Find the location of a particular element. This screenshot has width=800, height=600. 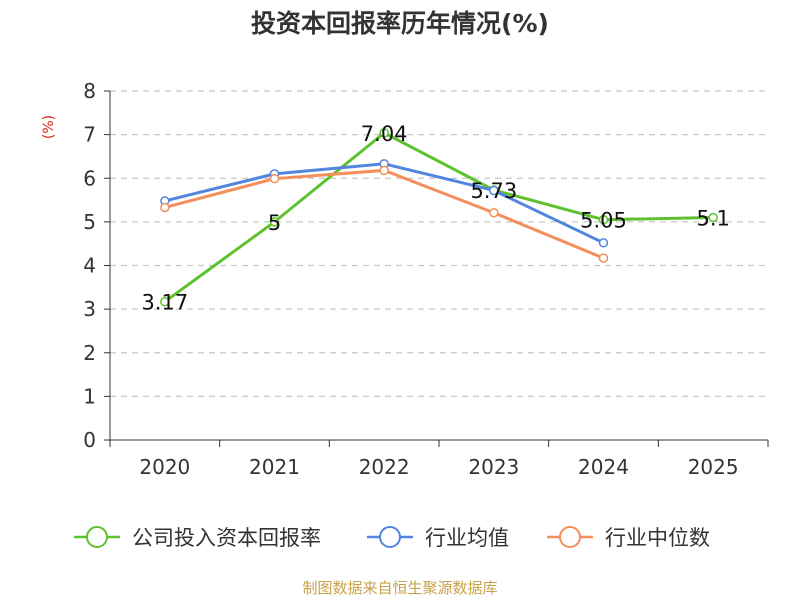

x-tick-label: 2020 is located at coordinates (164, 467).